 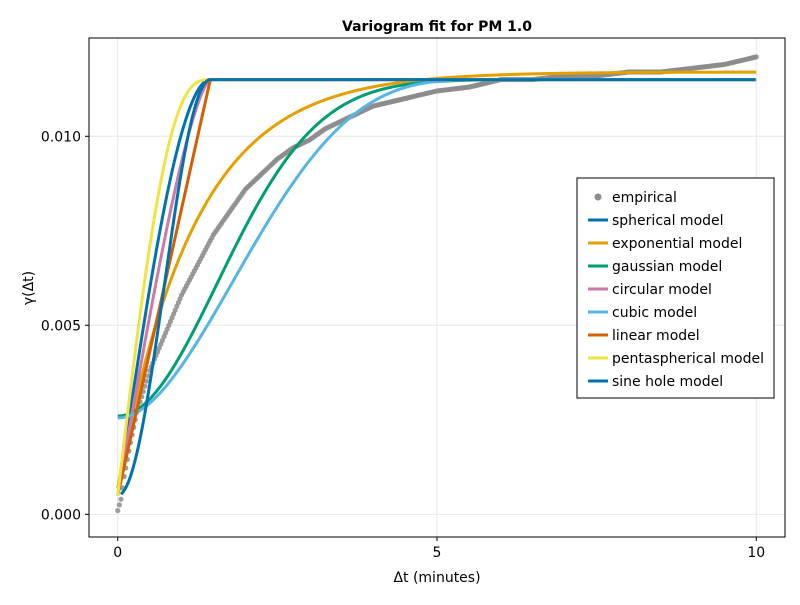 What do you see at coordinates (656, 336) in the screenshot?
I see `legend-label: linear model` at bounding box center [656, 336].